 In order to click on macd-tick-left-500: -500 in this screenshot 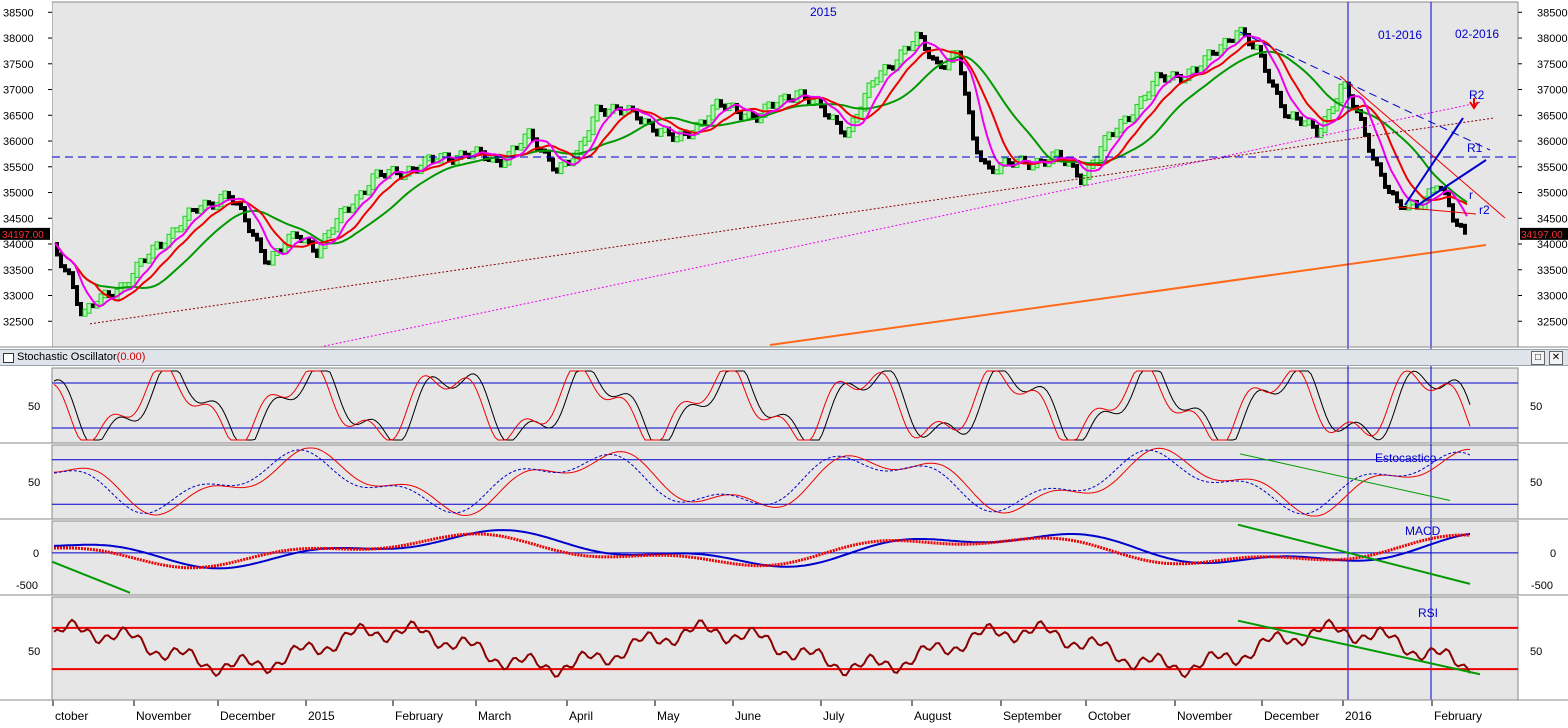, I will do `click(27, 586)`.